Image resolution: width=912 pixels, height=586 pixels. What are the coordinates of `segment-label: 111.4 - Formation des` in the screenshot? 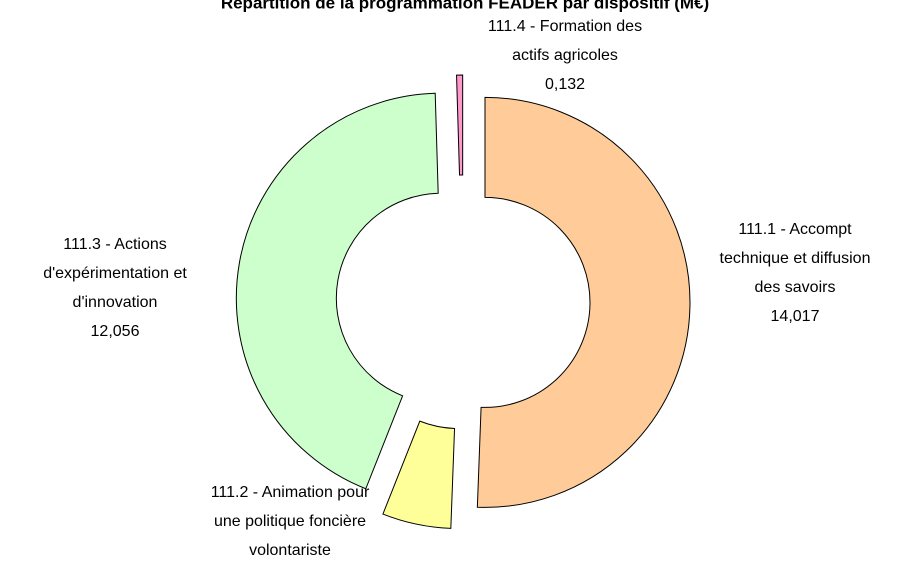 It's located at (565, 26).